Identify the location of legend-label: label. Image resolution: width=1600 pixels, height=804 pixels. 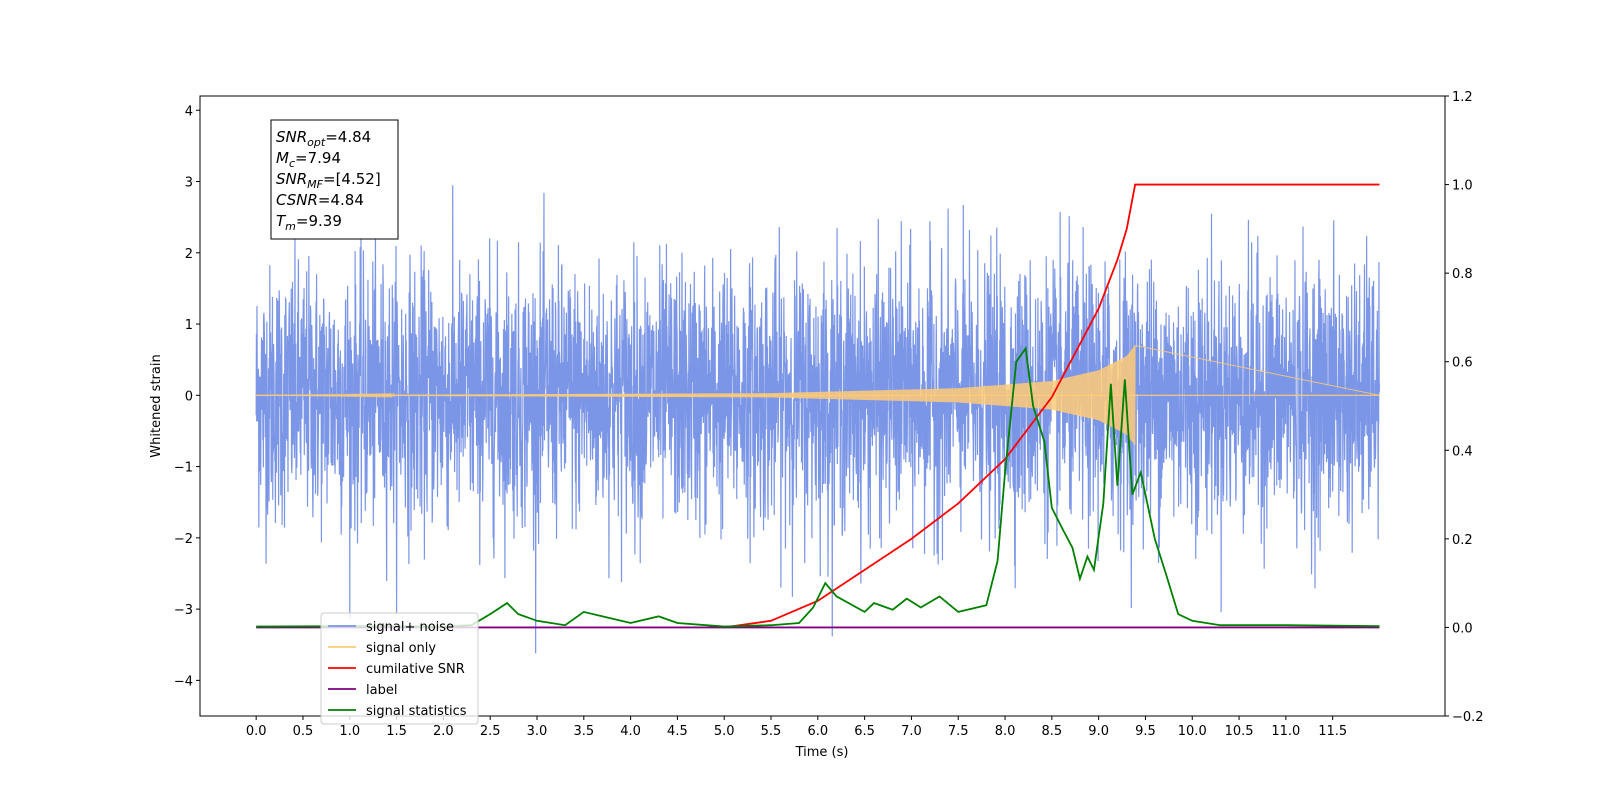
(381, 690).